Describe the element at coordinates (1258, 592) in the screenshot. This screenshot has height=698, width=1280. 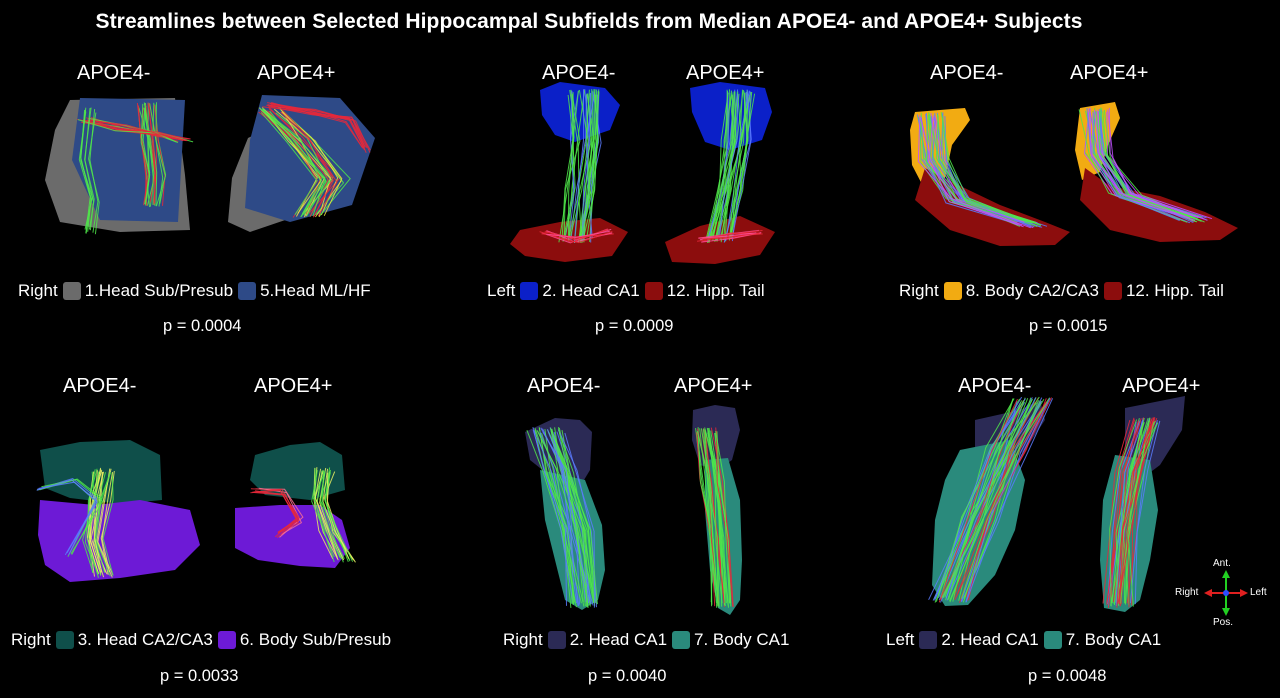
I see `compass-left-label: Left` at that location.